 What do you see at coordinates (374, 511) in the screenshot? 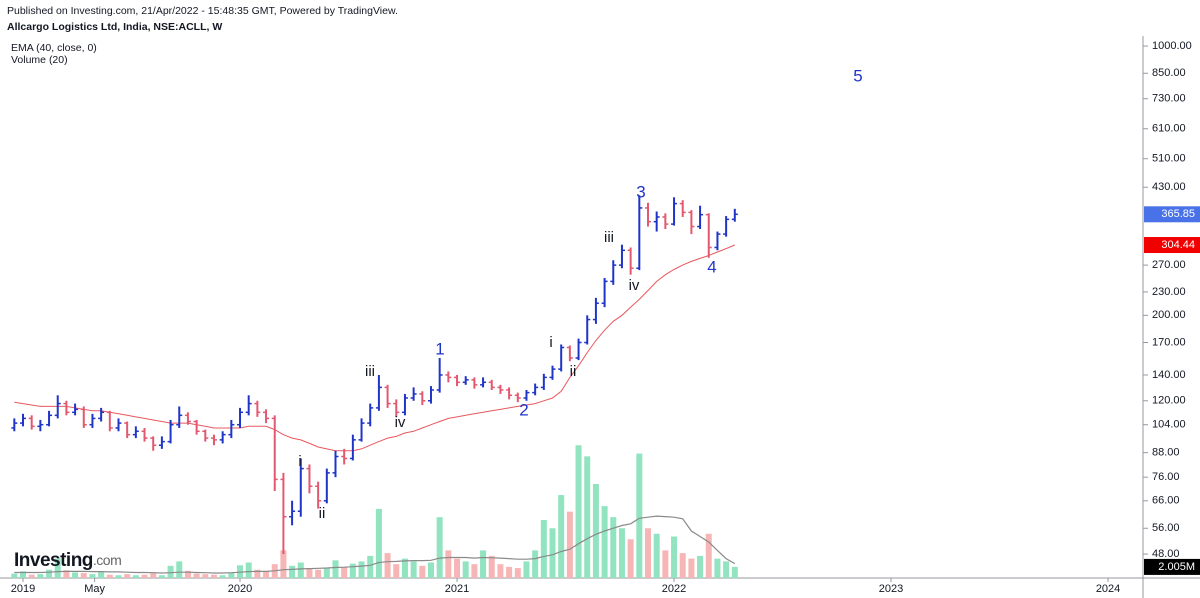
I see `volume-layer` at bounding box center [374, 511].